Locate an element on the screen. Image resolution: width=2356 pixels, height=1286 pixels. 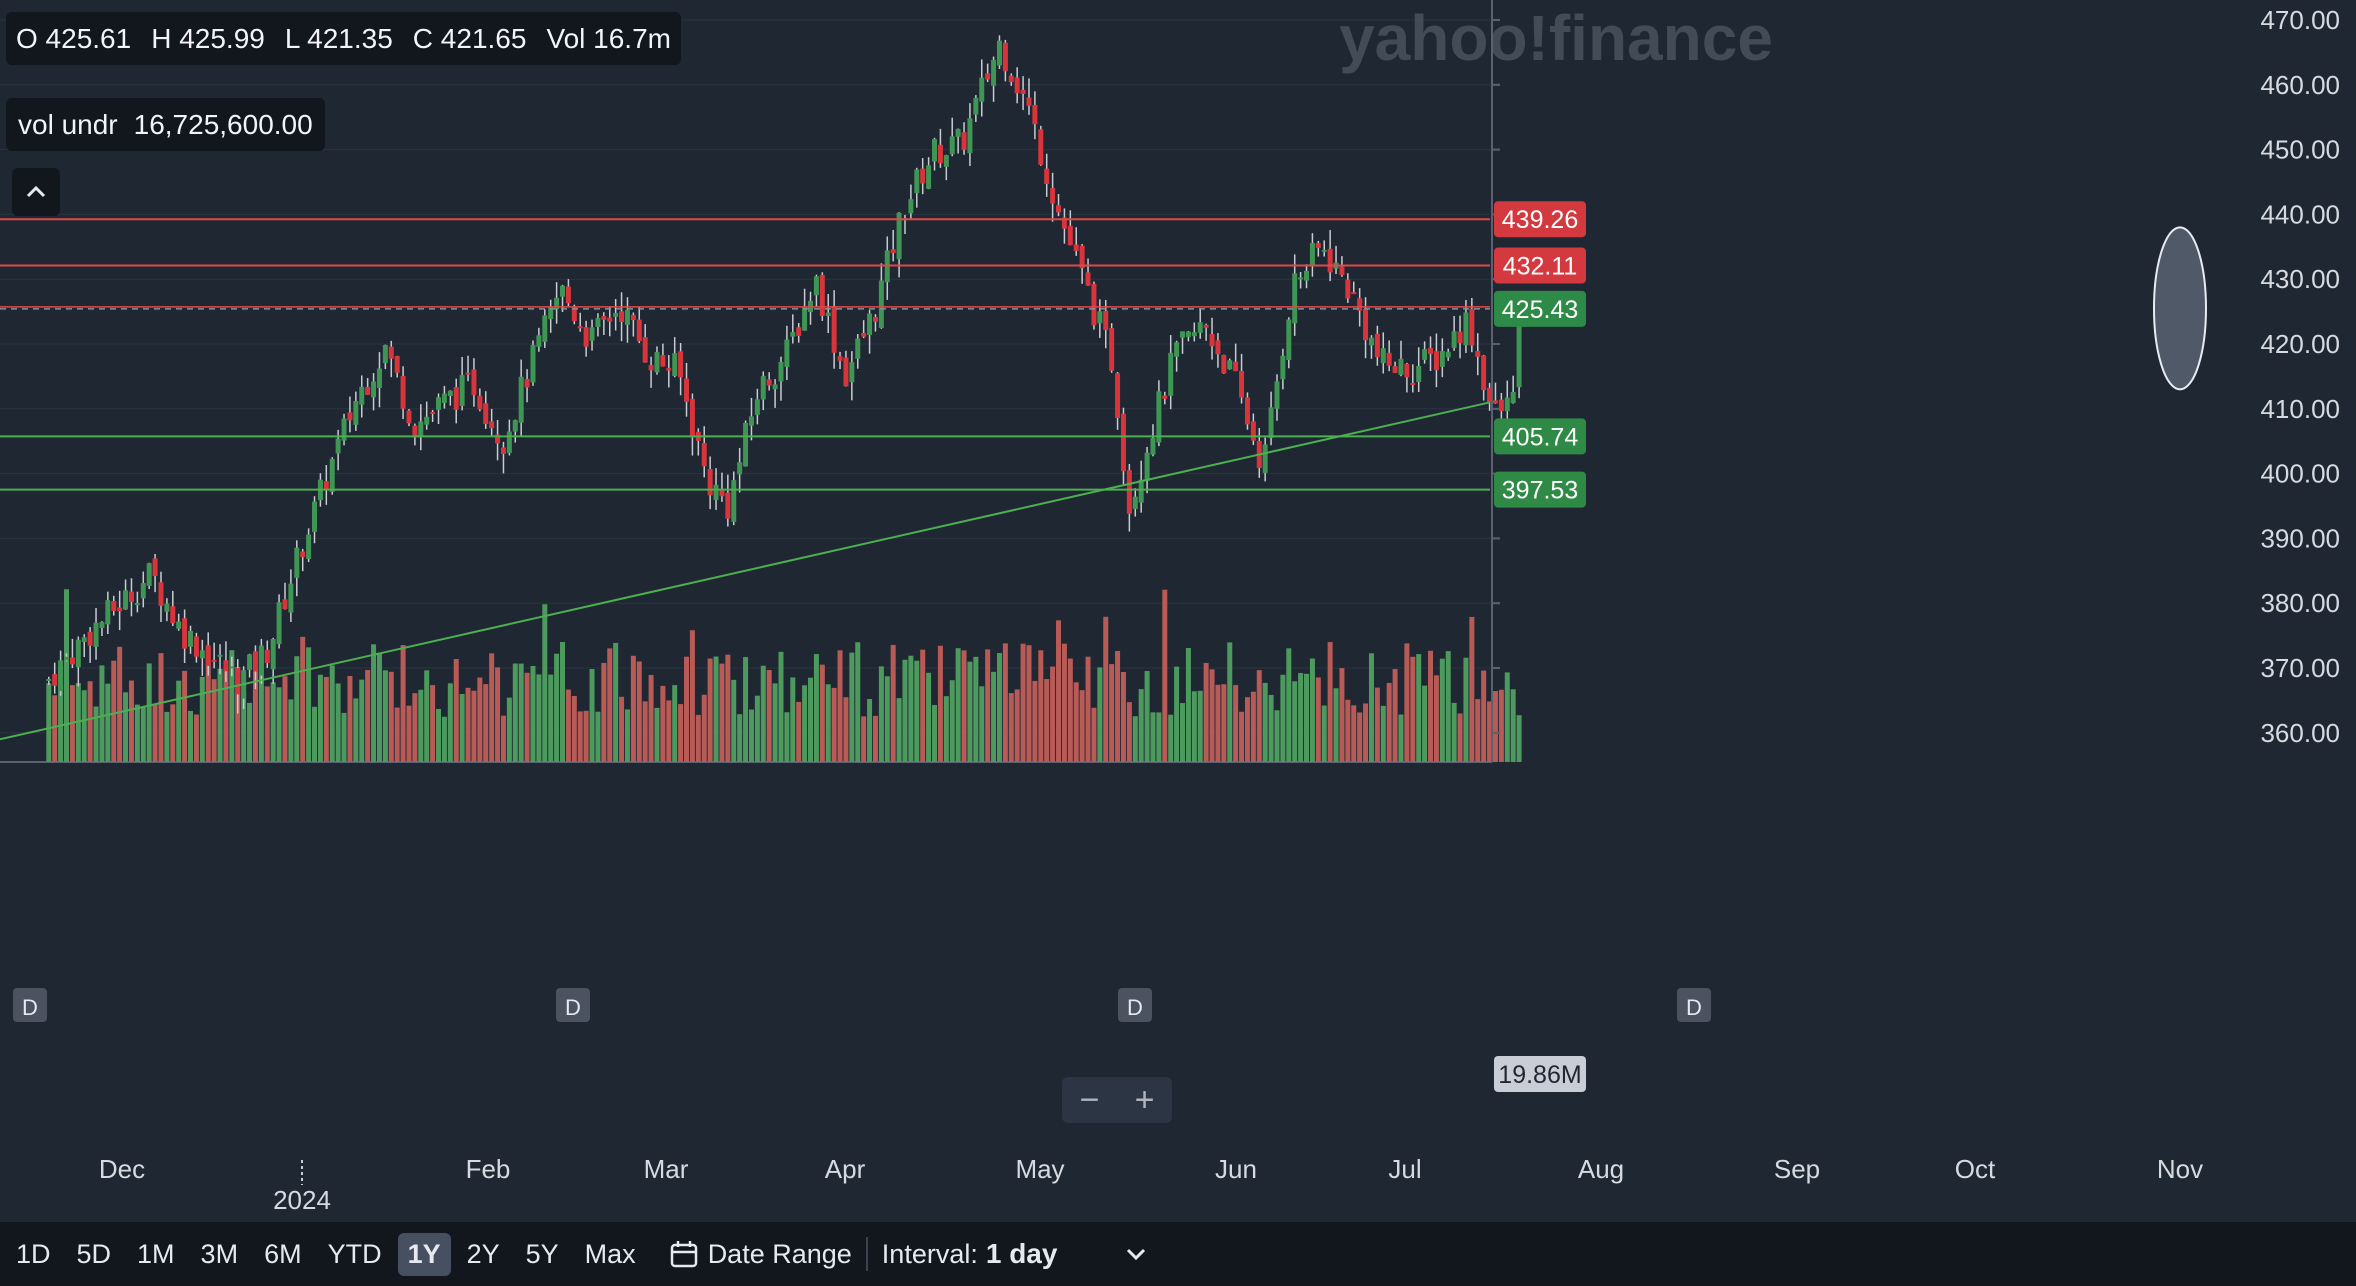
toolbar-divider is located at coordinates (866, 1254).